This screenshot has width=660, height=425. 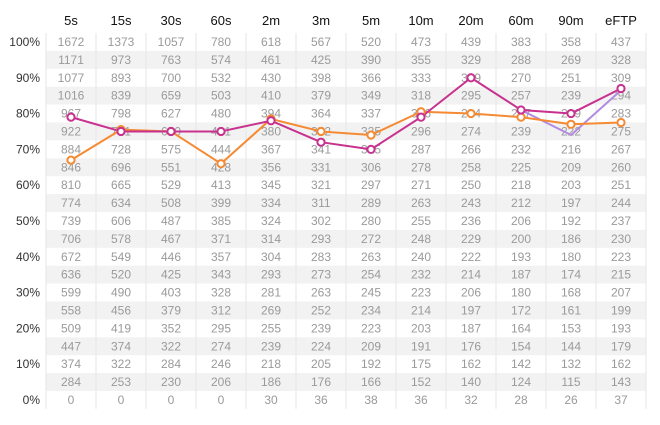 I want to click on table-cell: 331, so click(x=321, y=167).